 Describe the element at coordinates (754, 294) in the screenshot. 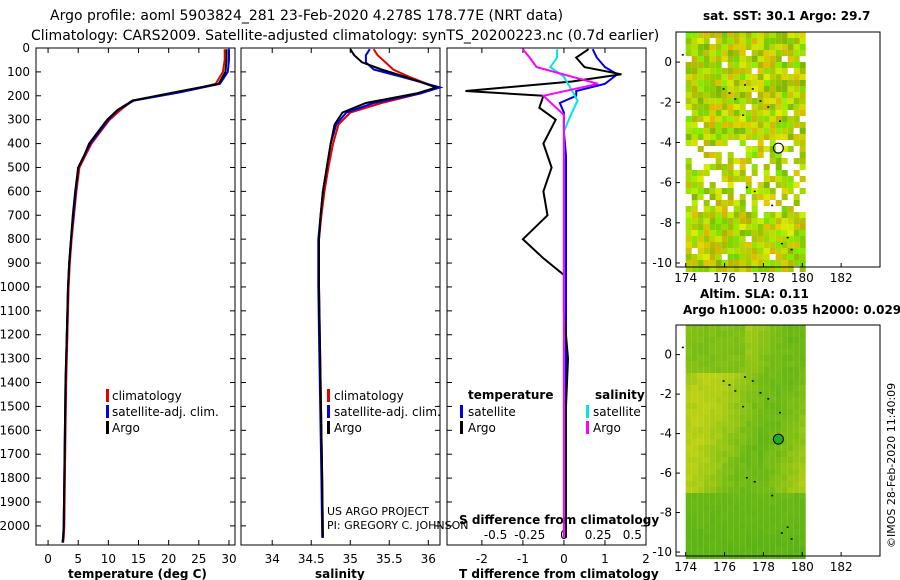

I see `sla-map-title: Altim. SLA: 0.11` at that location.